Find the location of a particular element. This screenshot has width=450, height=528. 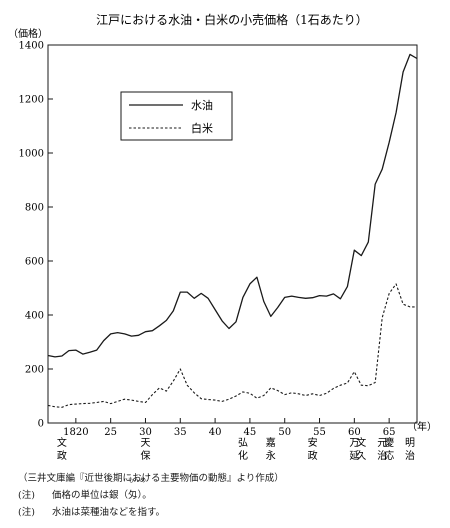

unit-note-after: ）。 is located at coordinates (144, 495).